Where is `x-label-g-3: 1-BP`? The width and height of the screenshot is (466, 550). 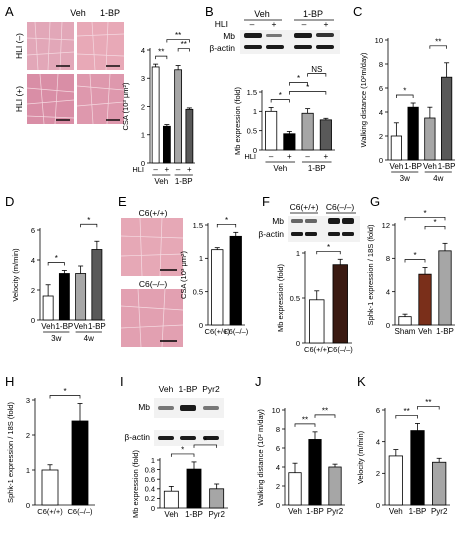 x-label-g-3: 1-BP is located at coordinates (445, 331).